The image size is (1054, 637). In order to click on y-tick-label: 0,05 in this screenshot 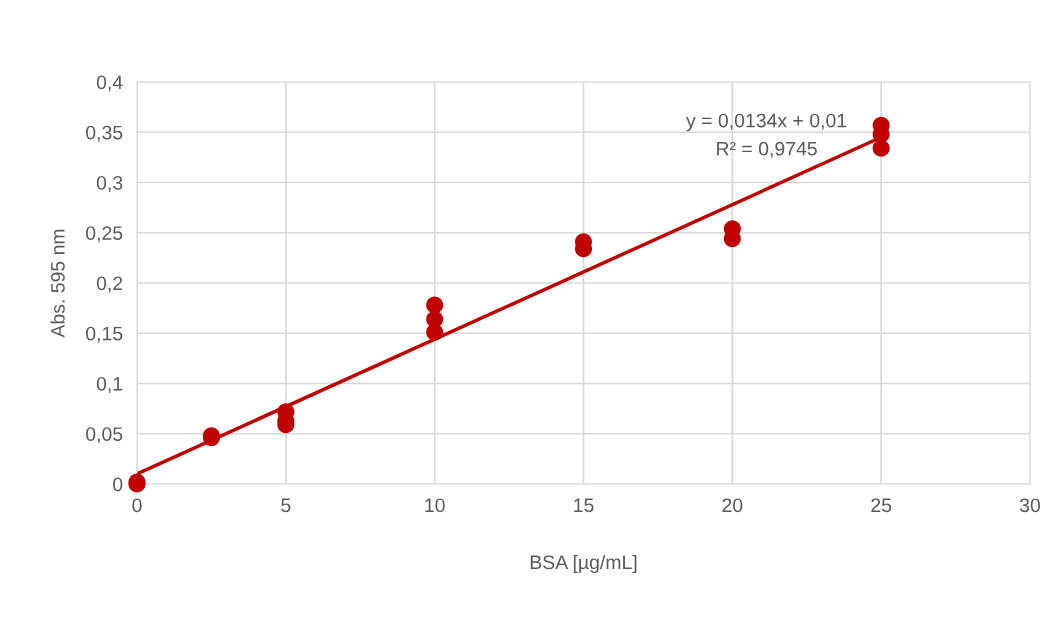, I will do `click(104, 435)`.